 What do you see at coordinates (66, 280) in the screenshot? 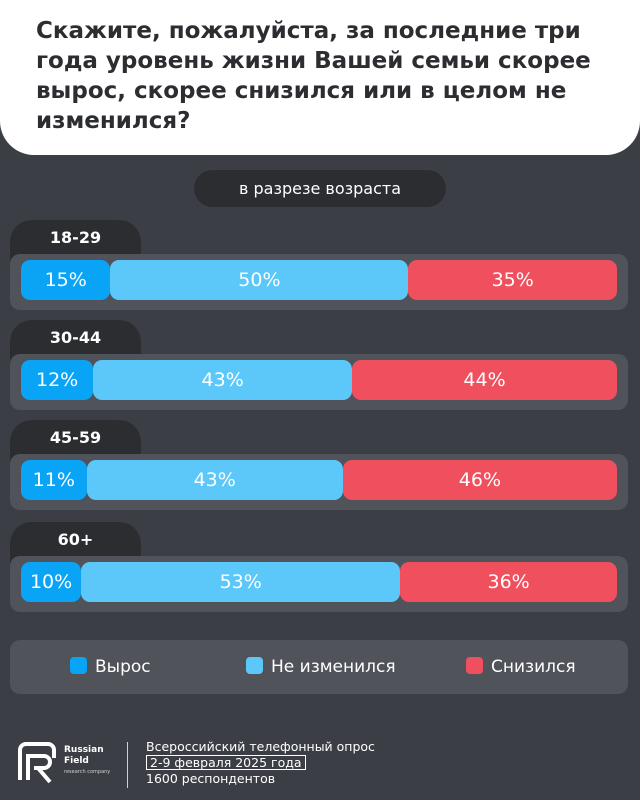
I see `bar-segment-grew: 15%` at bounding box center [66, 280].